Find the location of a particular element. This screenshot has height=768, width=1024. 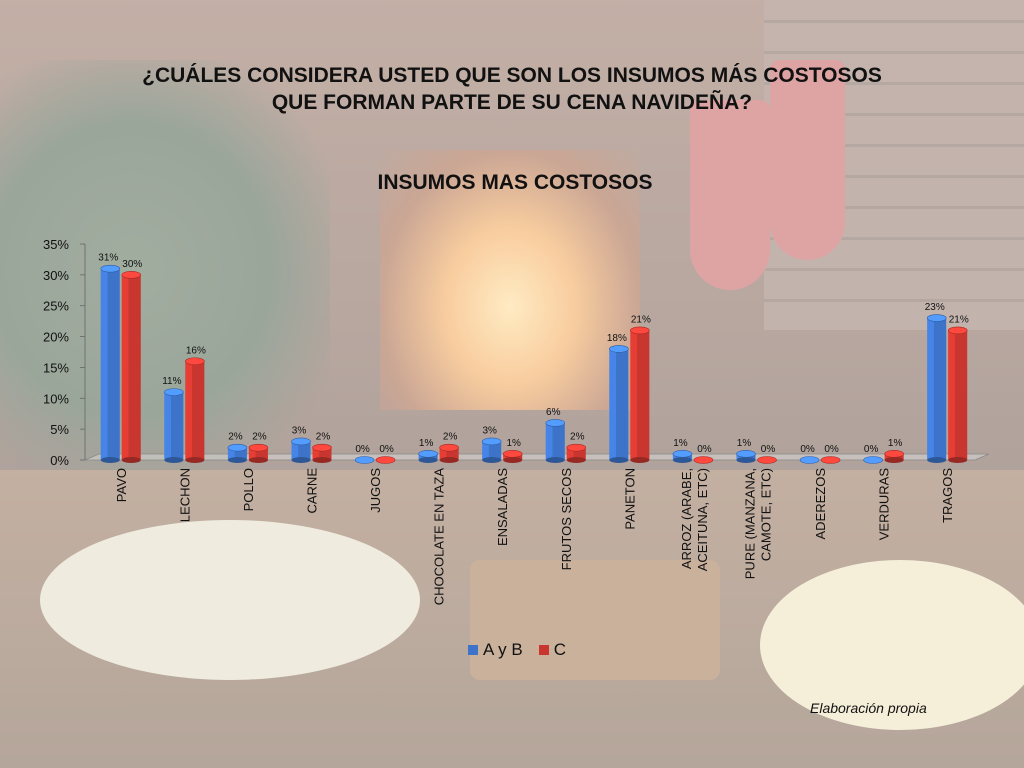

x-tick-label: CARNE is located at coordinates (312, 491).